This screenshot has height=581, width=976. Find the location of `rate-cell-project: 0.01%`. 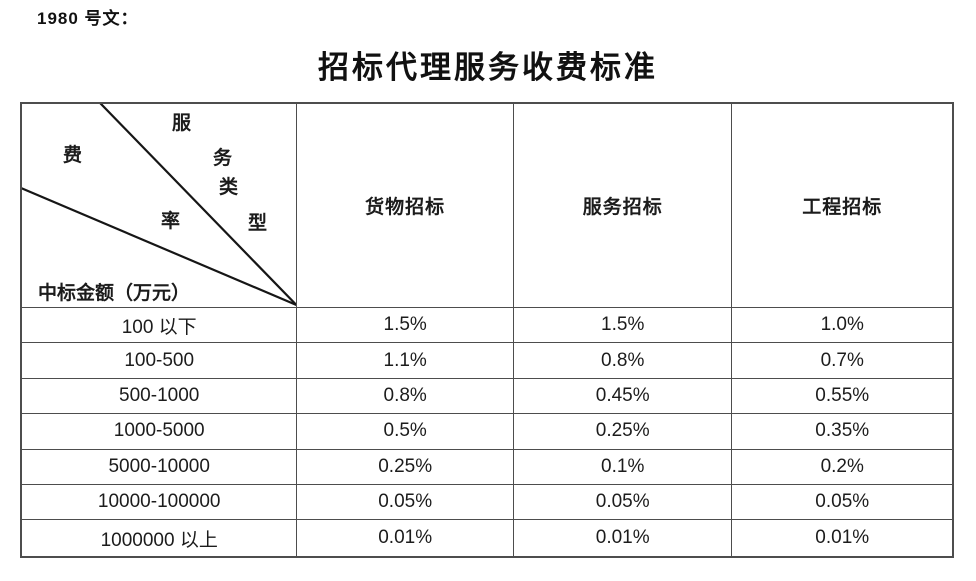

rate-cell-project: 0.01% is located at coordinates (842, 538).